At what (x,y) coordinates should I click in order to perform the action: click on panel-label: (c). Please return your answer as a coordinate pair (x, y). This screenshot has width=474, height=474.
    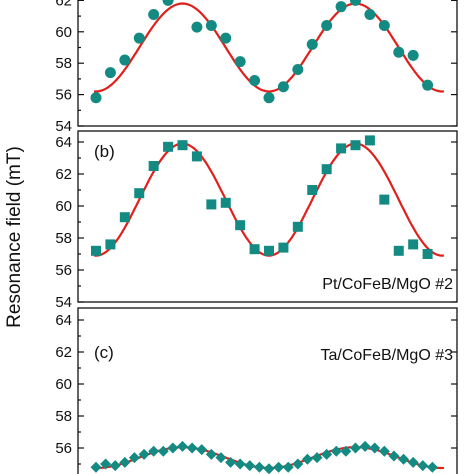
    Looking at the image, I should click on (104, 352).